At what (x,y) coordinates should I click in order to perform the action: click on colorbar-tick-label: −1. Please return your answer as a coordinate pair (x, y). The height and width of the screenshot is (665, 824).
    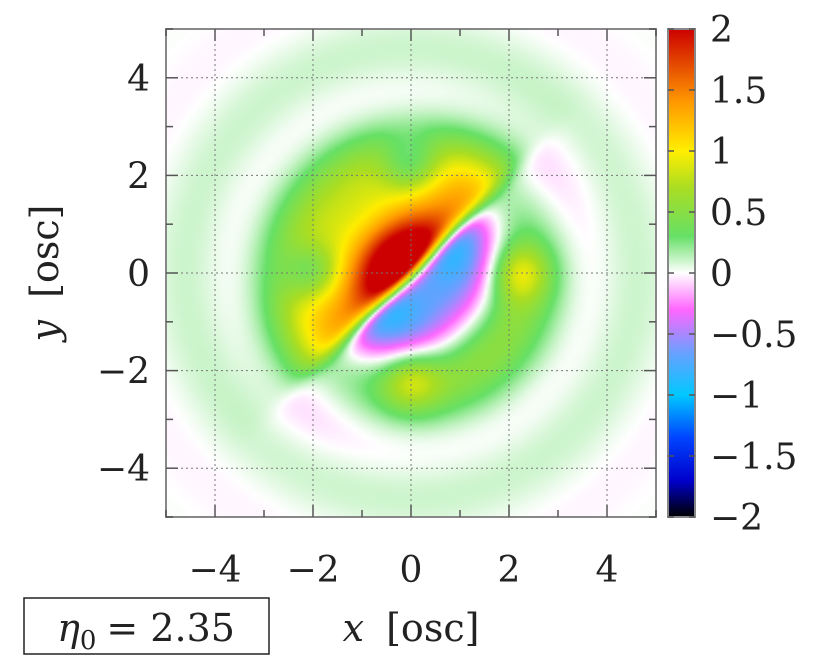
    Looking at the image, I should click on (736, 396).